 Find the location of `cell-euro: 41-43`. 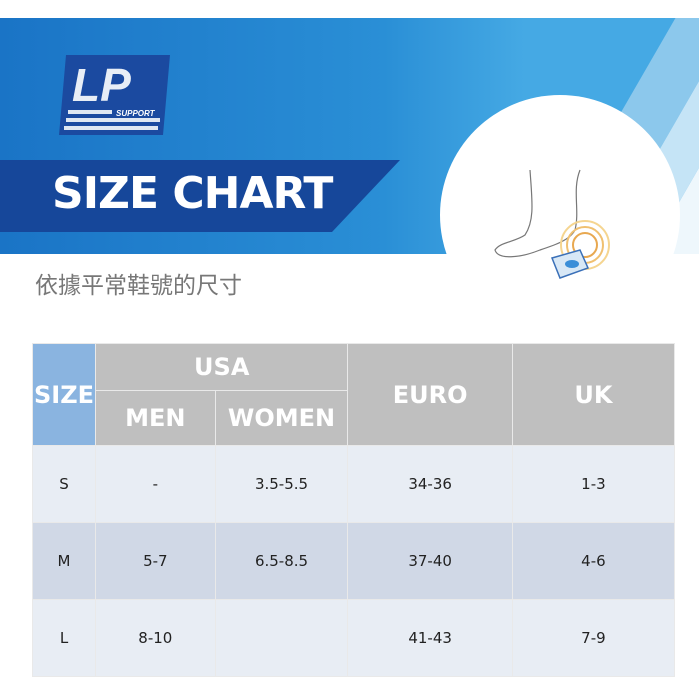

cell-euro: 41-43 is located at coordinates (430, 638).